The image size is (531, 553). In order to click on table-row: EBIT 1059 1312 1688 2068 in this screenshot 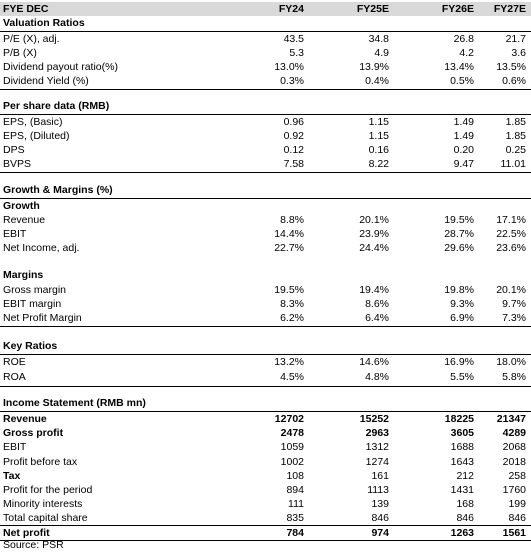, I will do `click(265, 447)`.